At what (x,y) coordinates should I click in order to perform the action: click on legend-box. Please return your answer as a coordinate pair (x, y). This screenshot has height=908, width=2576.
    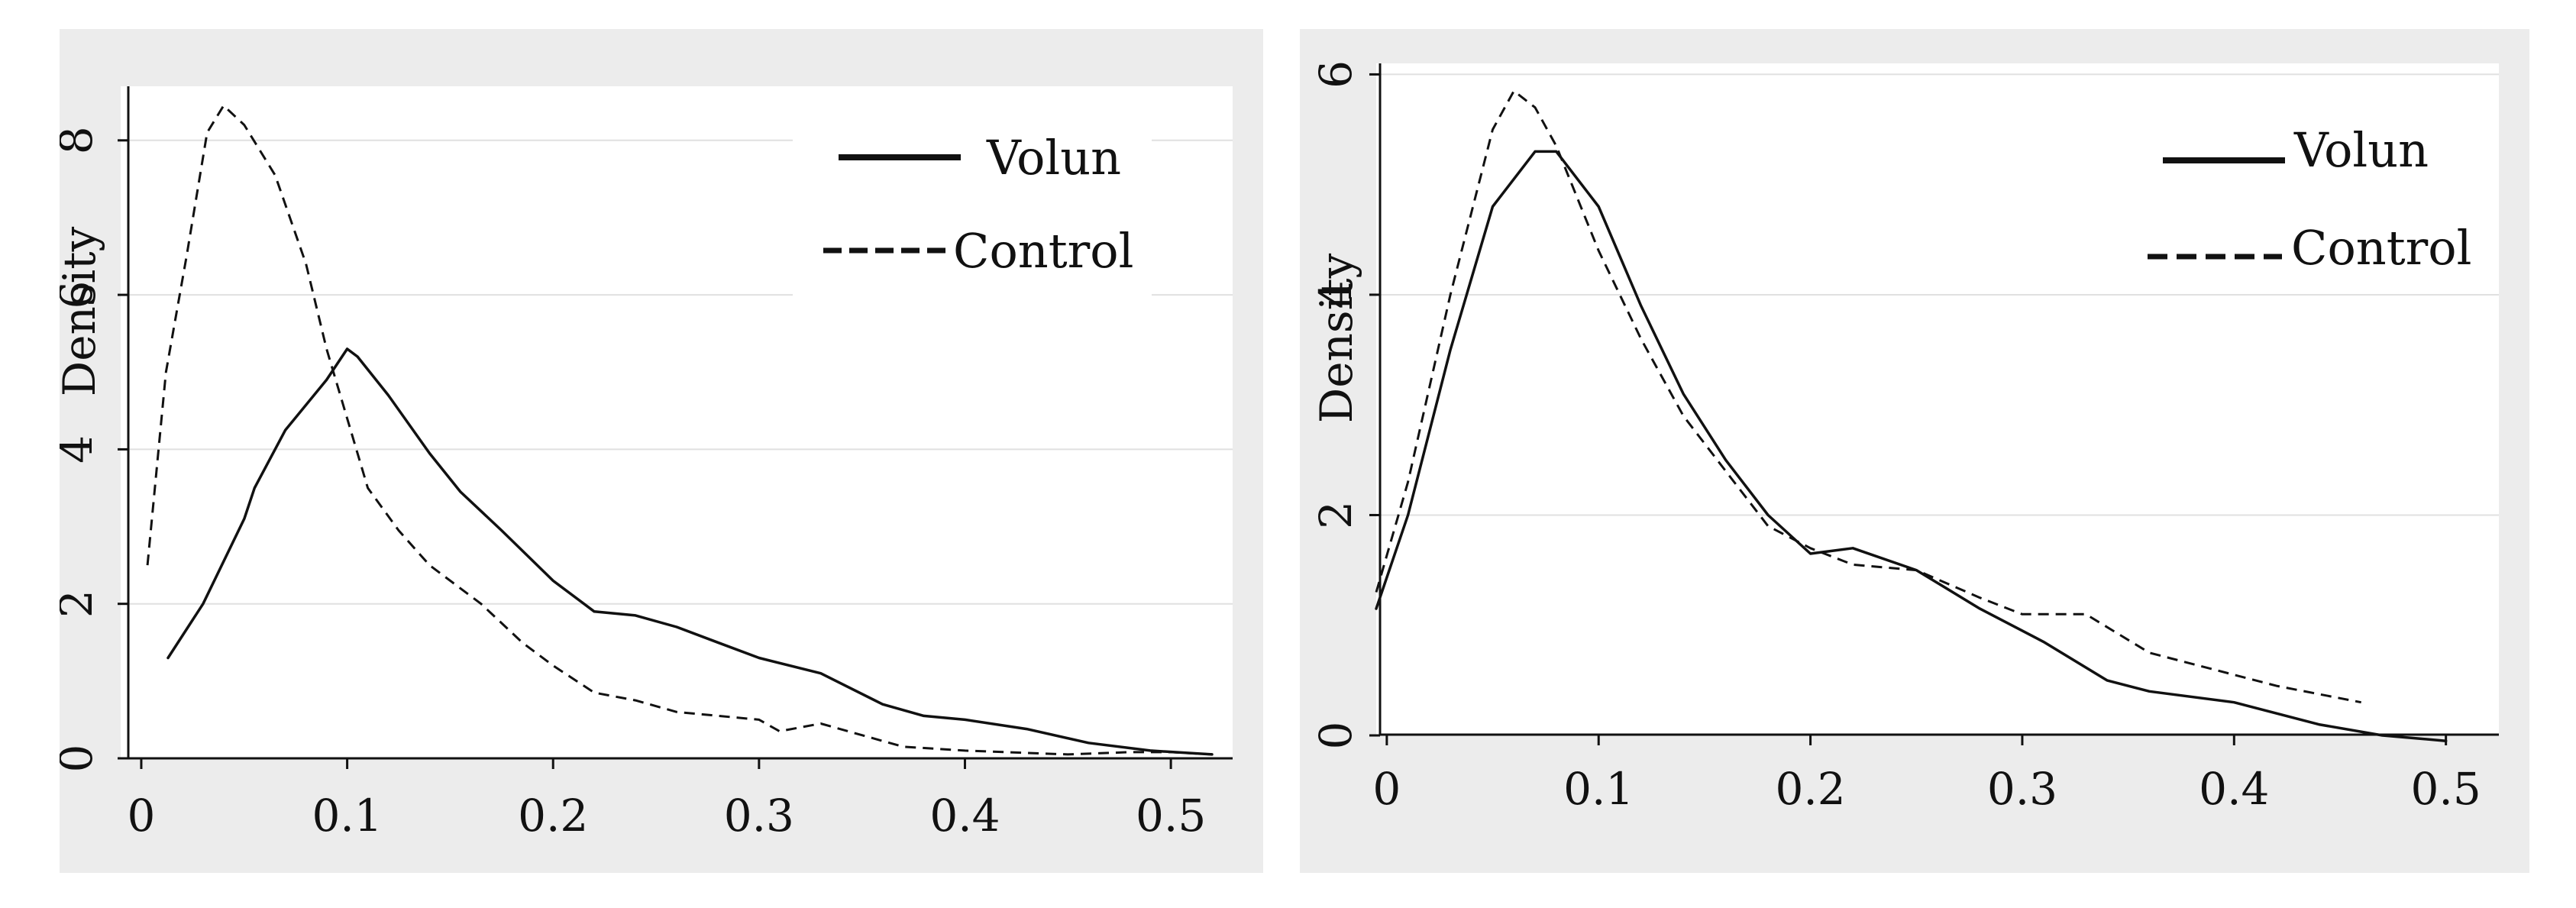
    Looking at the image, I should click on (972, 220).